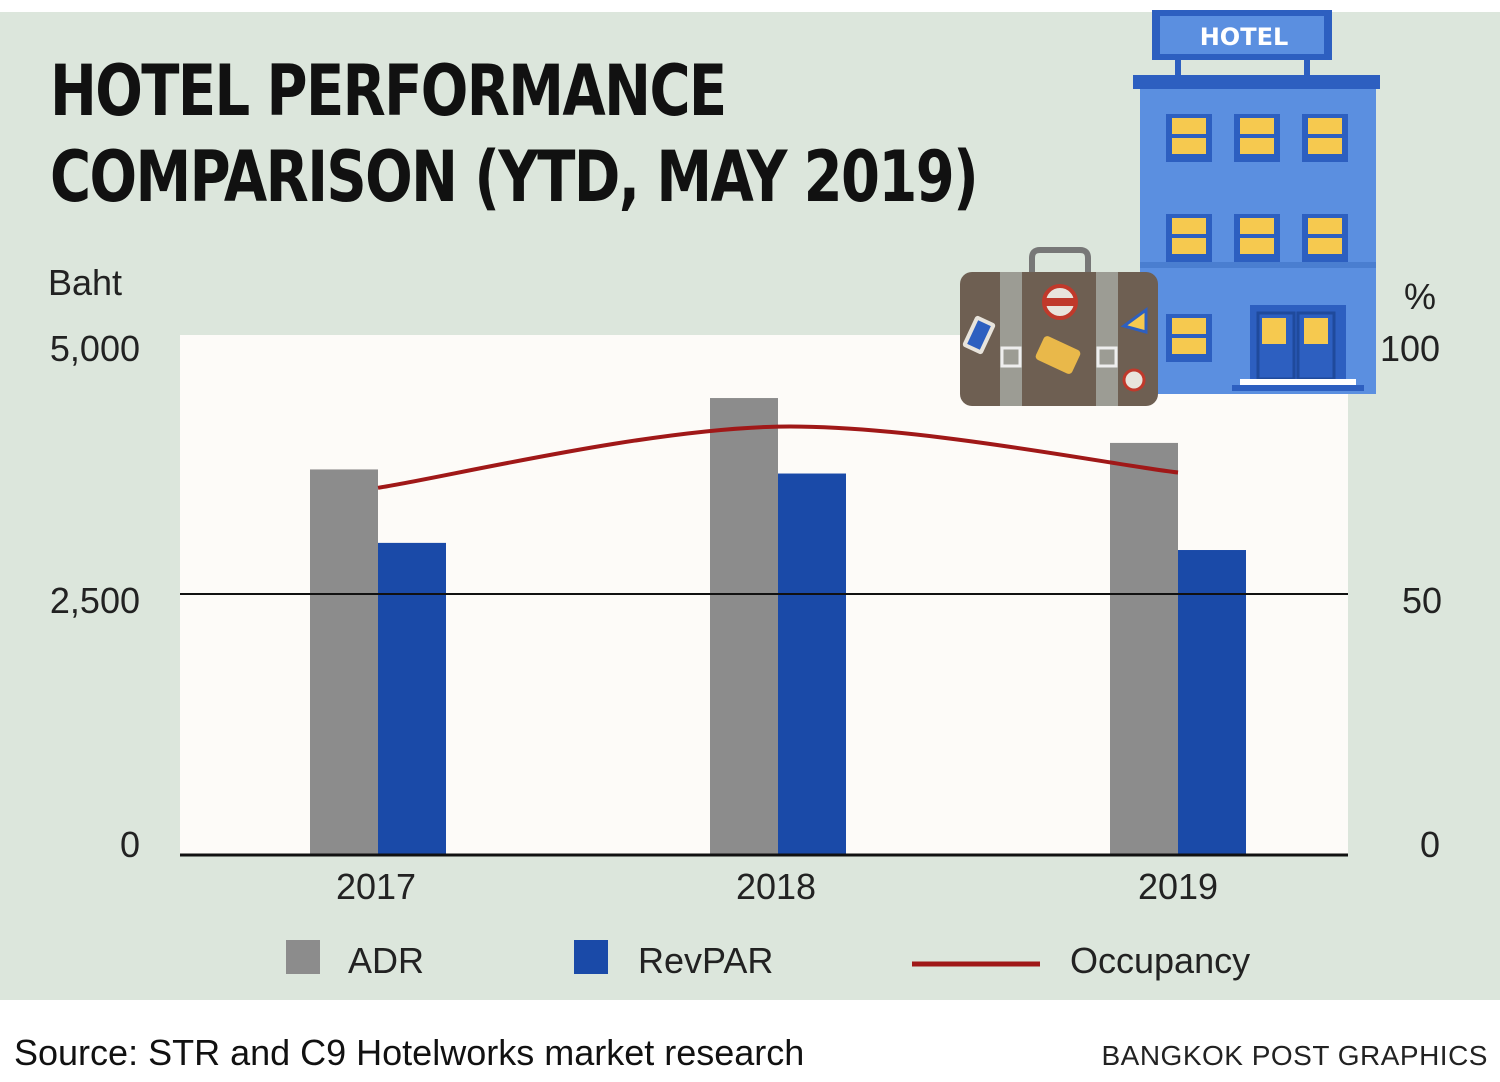 This screenshot has height=1082, width=1500. I want to click on legend-swatch-adr, so click(303, 957).